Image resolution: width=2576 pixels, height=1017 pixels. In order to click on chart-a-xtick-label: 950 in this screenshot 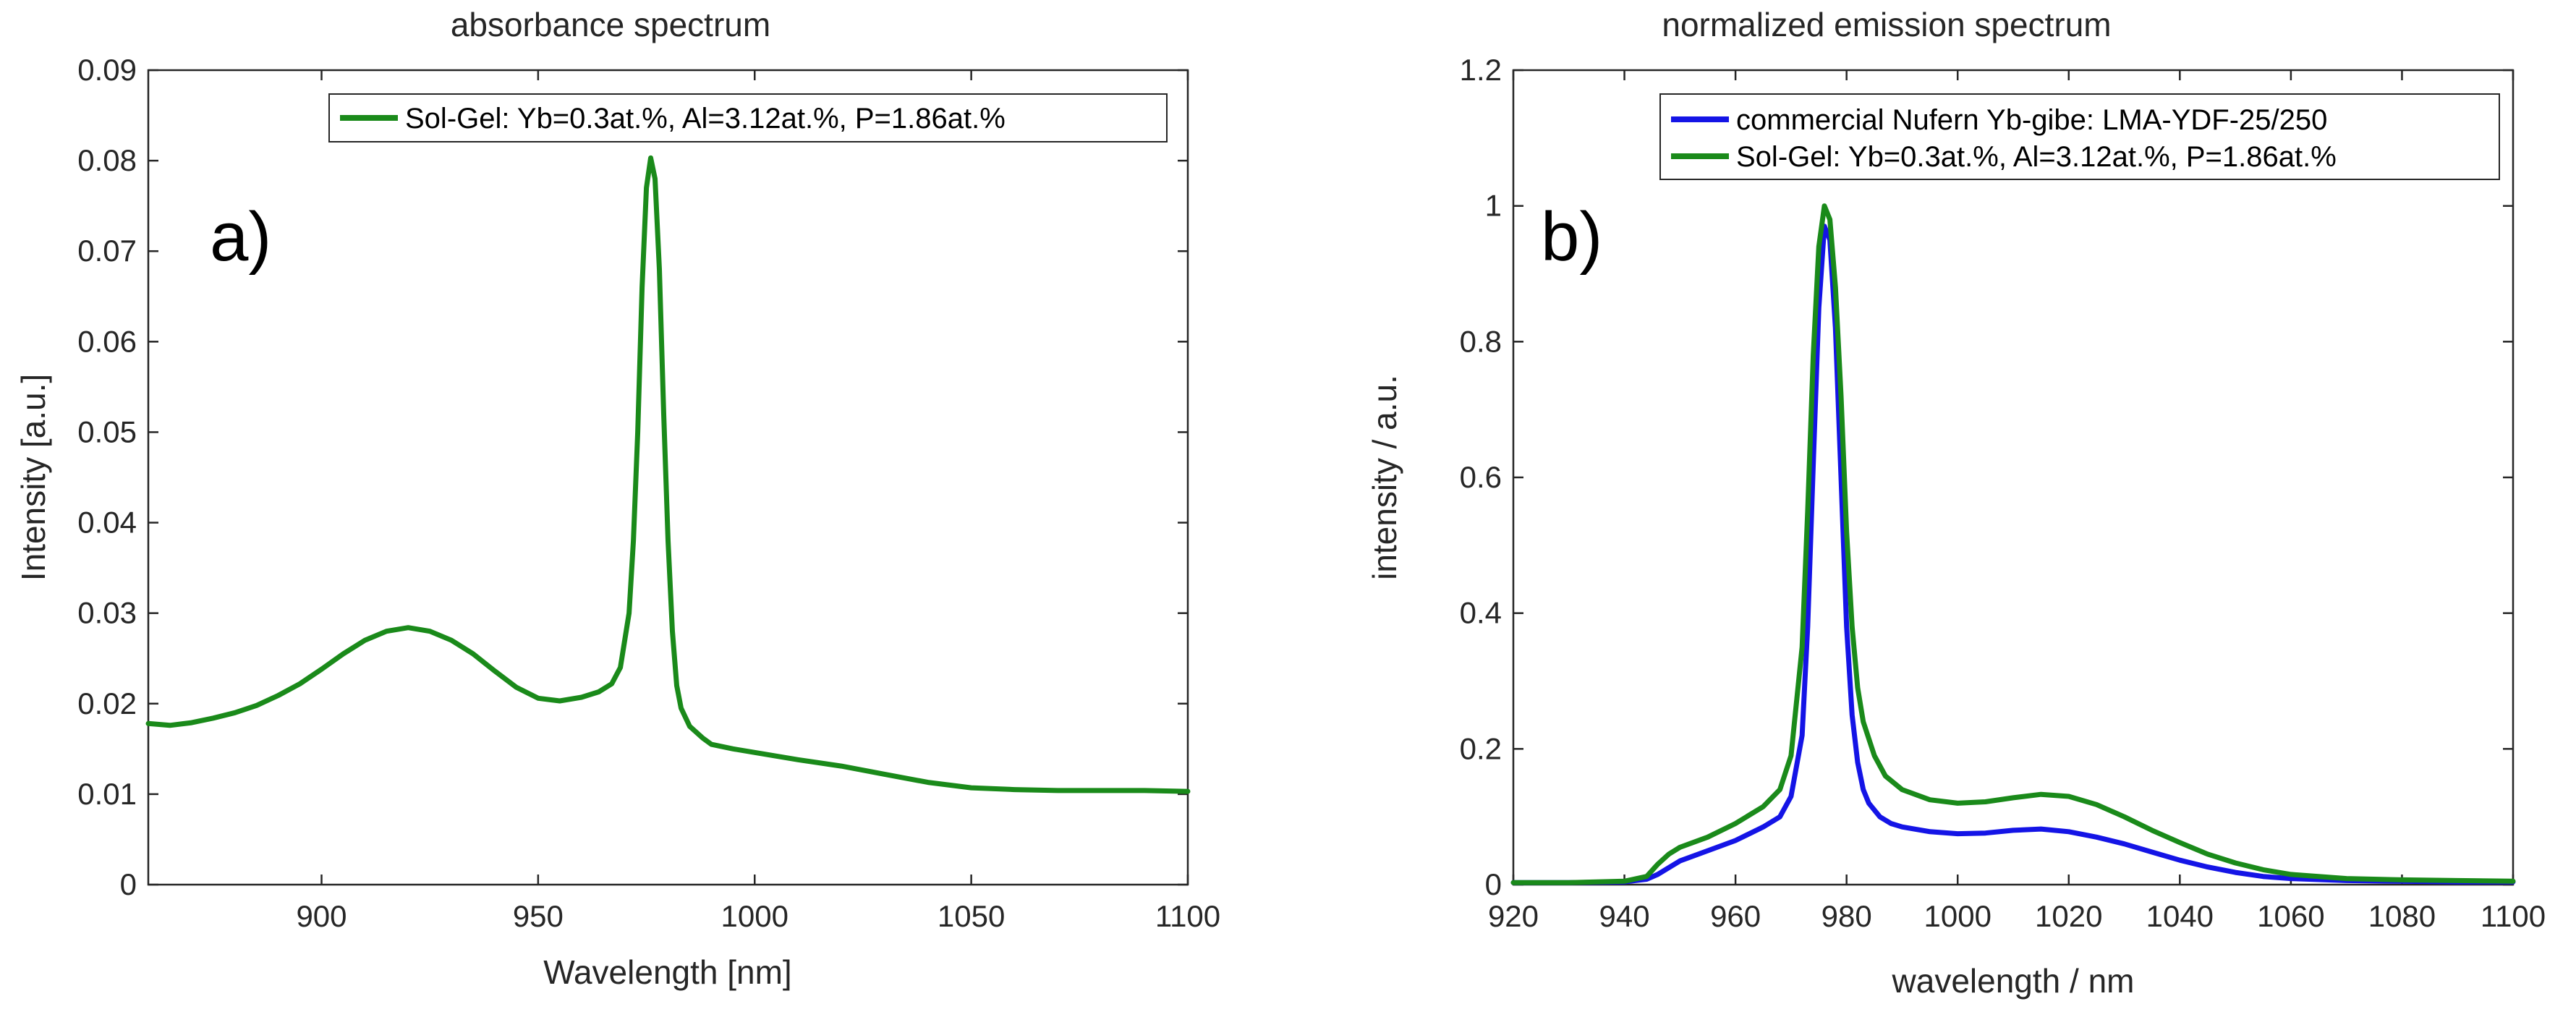, I will do `click(538, 916)`.